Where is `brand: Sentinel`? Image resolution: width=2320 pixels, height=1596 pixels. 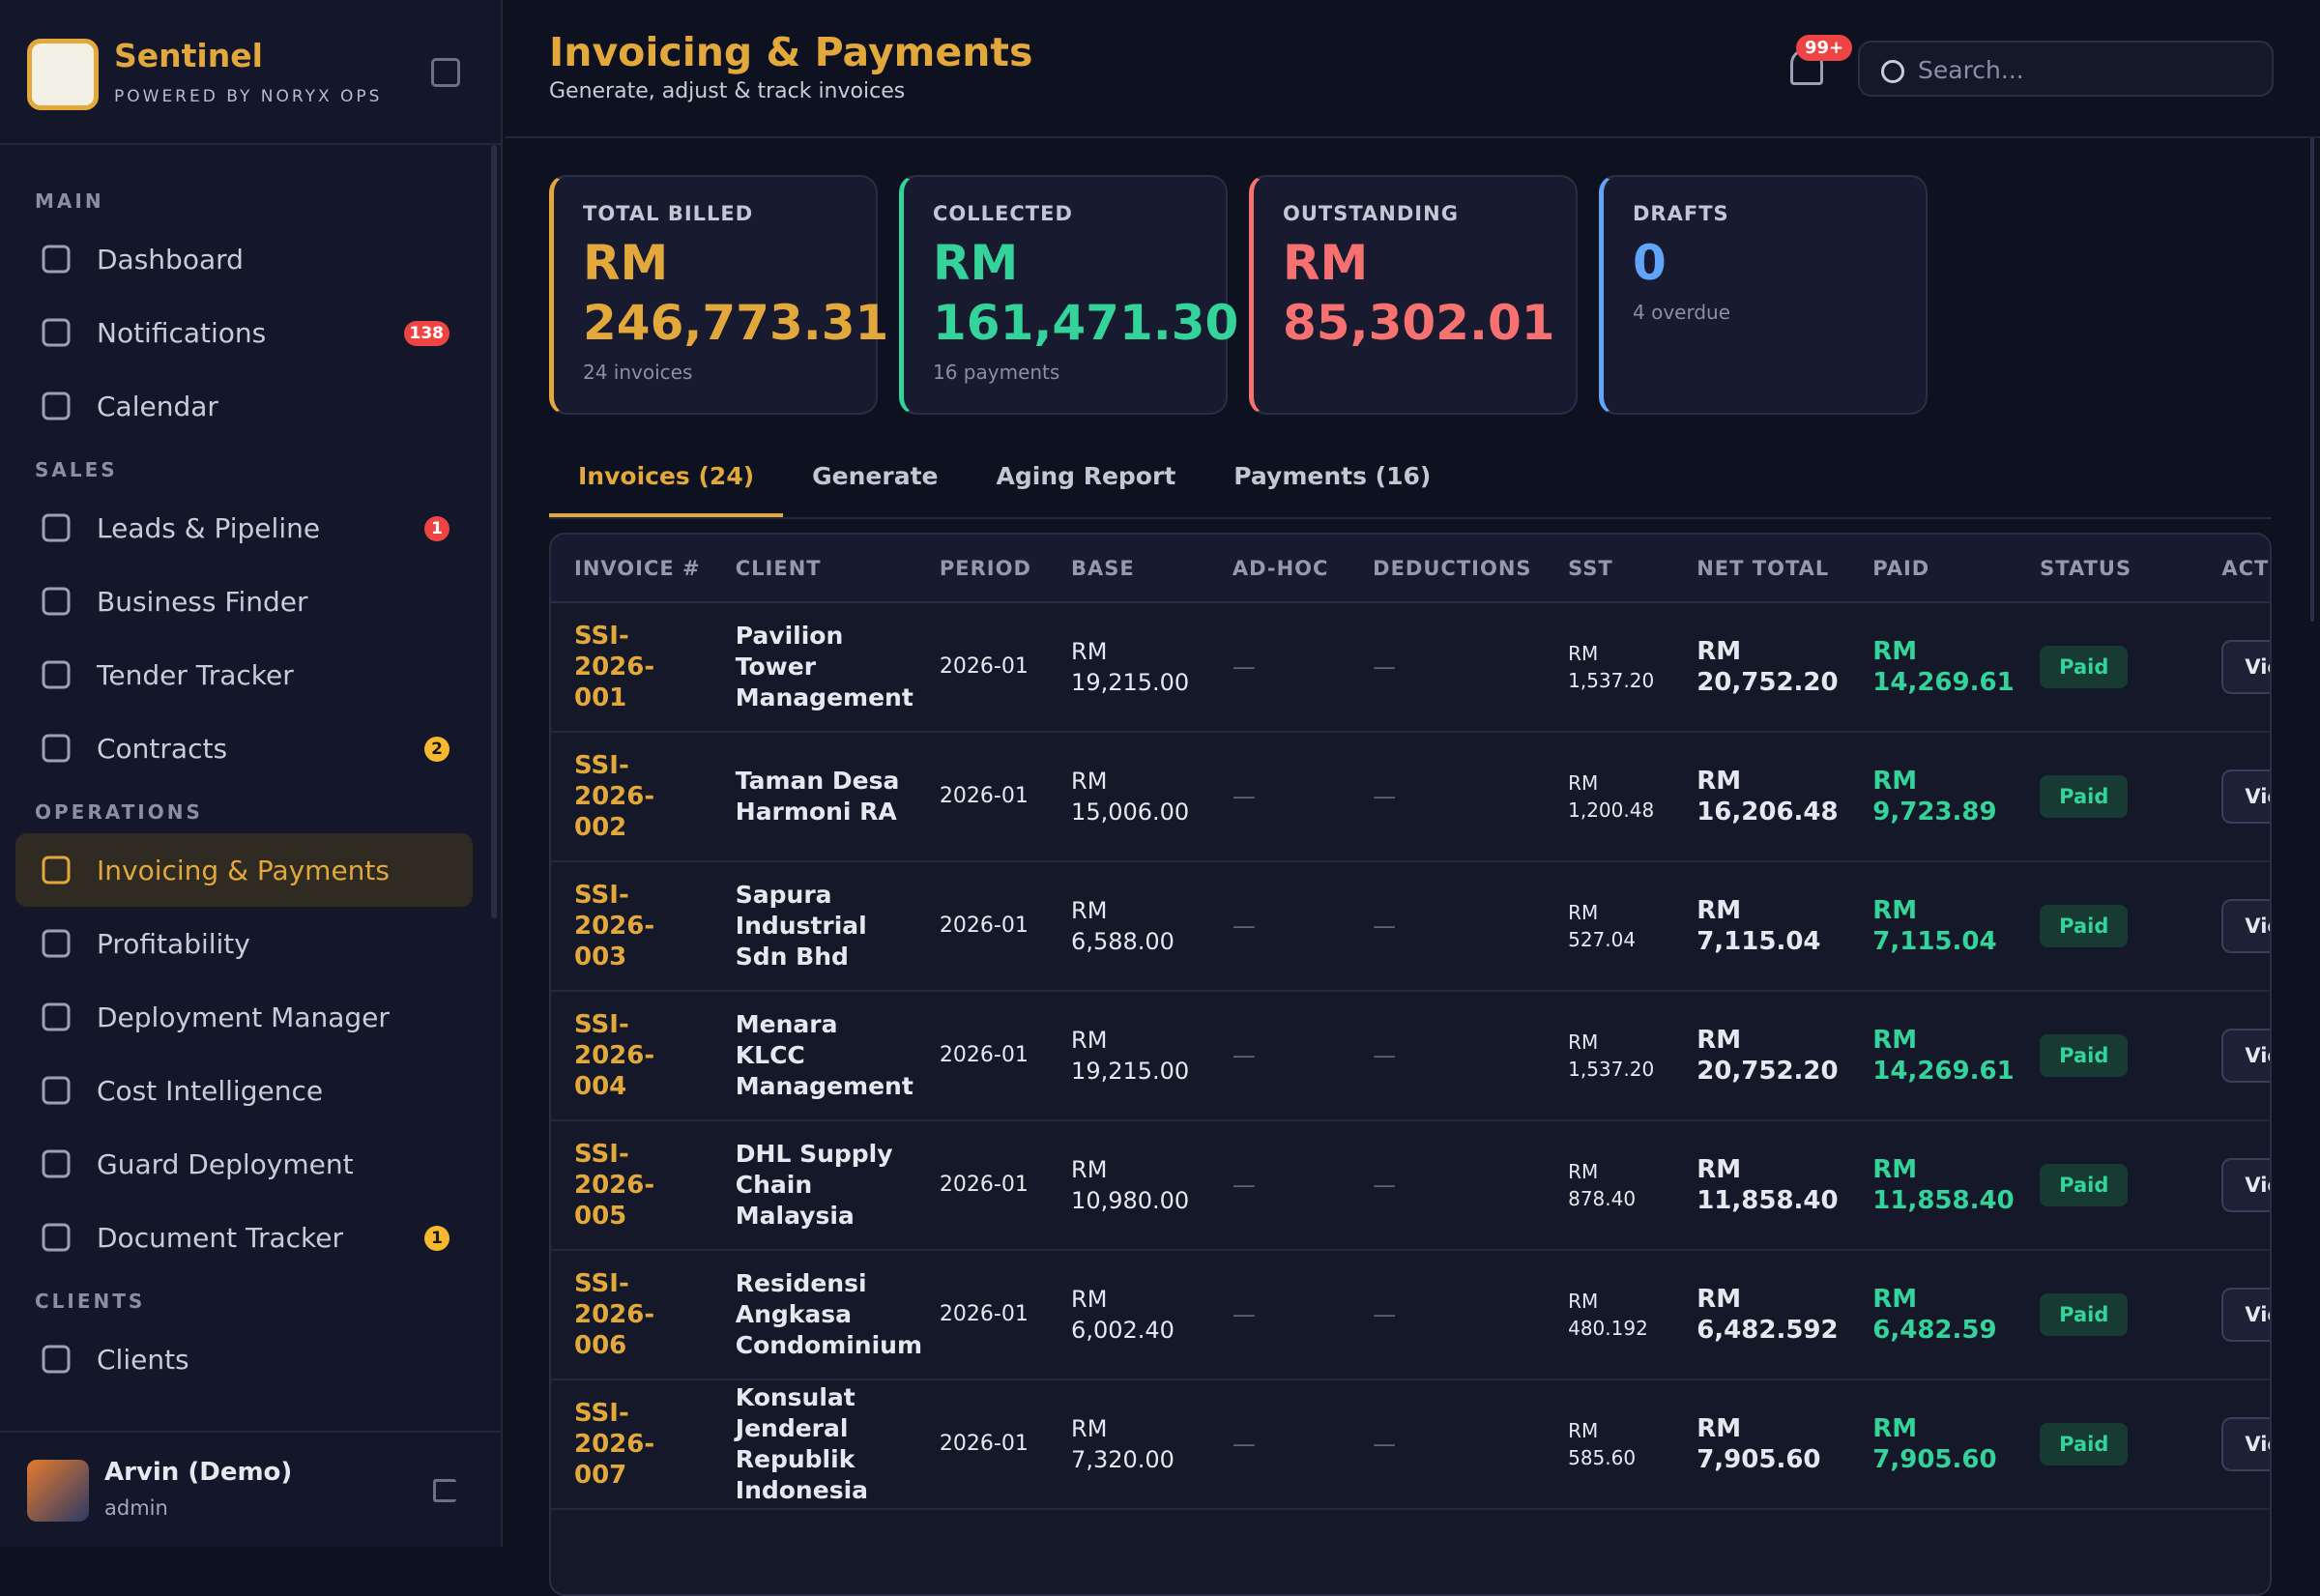
brand: Sentinel is located at coordinates (188, 55).